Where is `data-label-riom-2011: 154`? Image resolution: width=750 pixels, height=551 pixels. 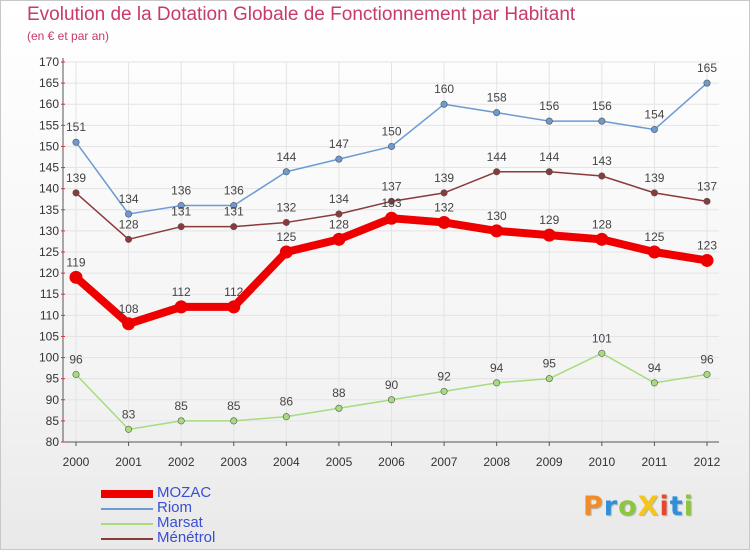 data-label-riom-2011: 154 is located at coordinates (654, 115).